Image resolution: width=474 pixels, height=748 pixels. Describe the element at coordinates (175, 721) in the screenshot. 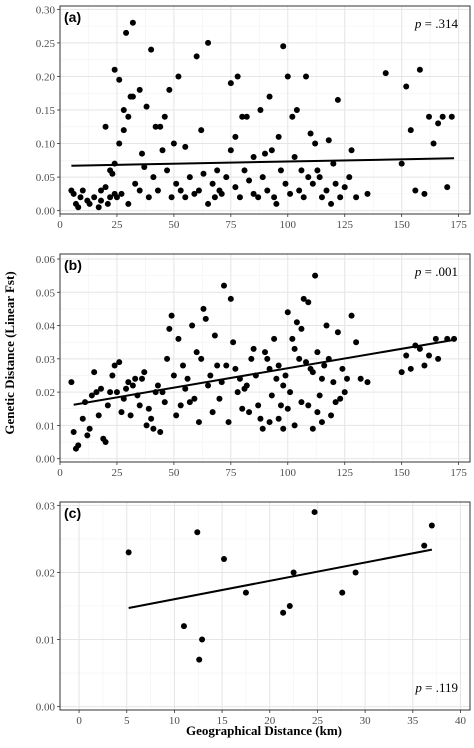

I see `x-tick-label: 10` at that location.